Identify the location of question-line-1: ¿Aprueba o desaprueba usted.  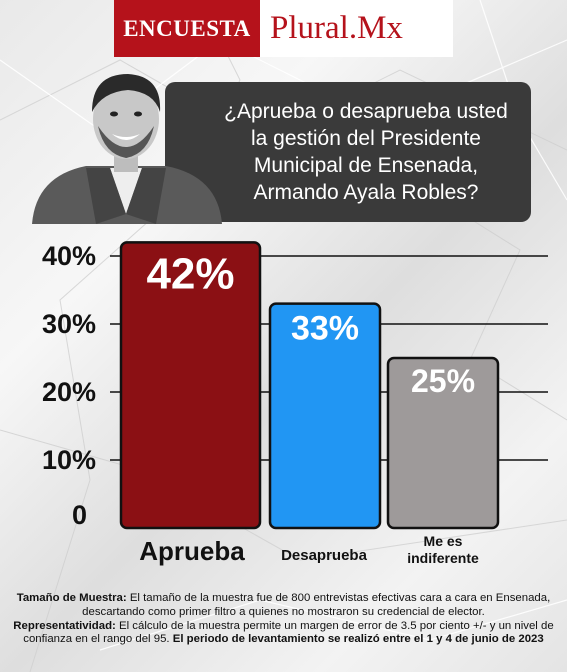
(366, 111).